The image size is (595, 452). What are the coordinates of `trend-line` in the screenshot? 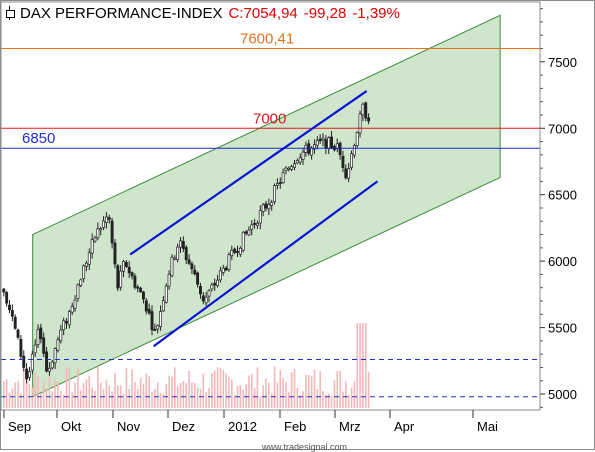 It's located at (265, 264).